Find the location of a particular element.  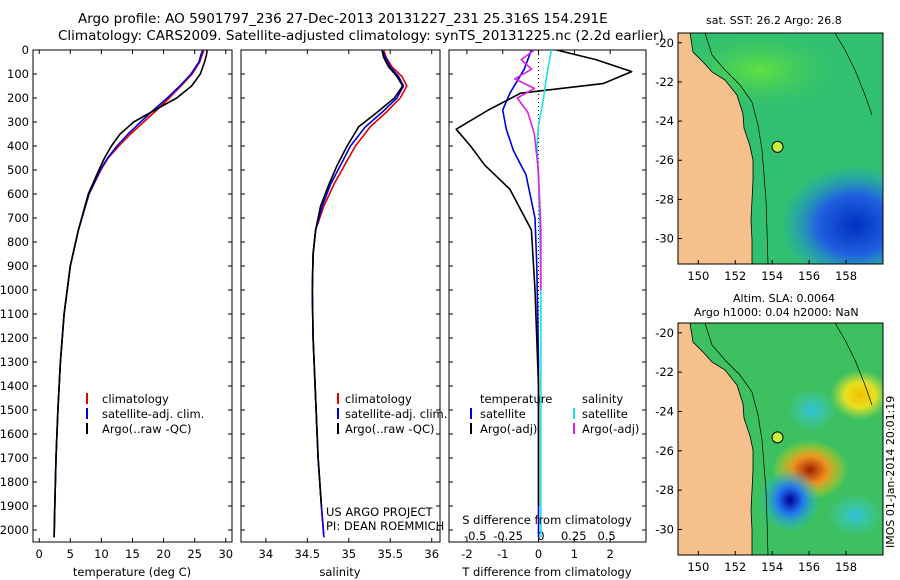

map-lat-tick-label: -20 is located at coordinates (664, 333).